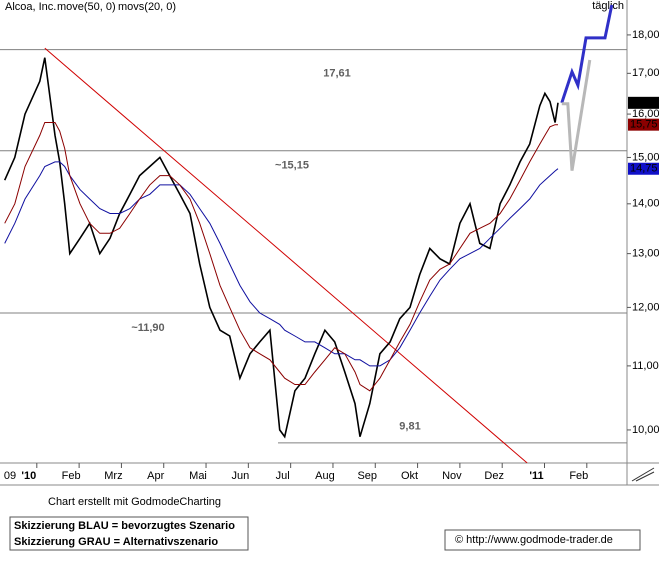 This screenshot has width=659, height=567. I want to click on legend-box, so click(129, 533).